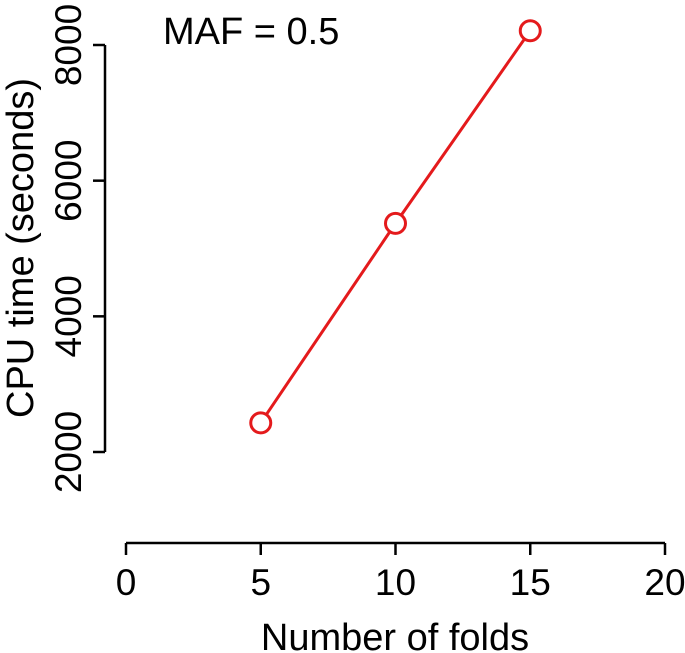  What do you see at coordinates (76, 248) in the screenshot?
I see `y-axis-ticks: 2000 4000 6000 8000` at bounding box center [76, 248].